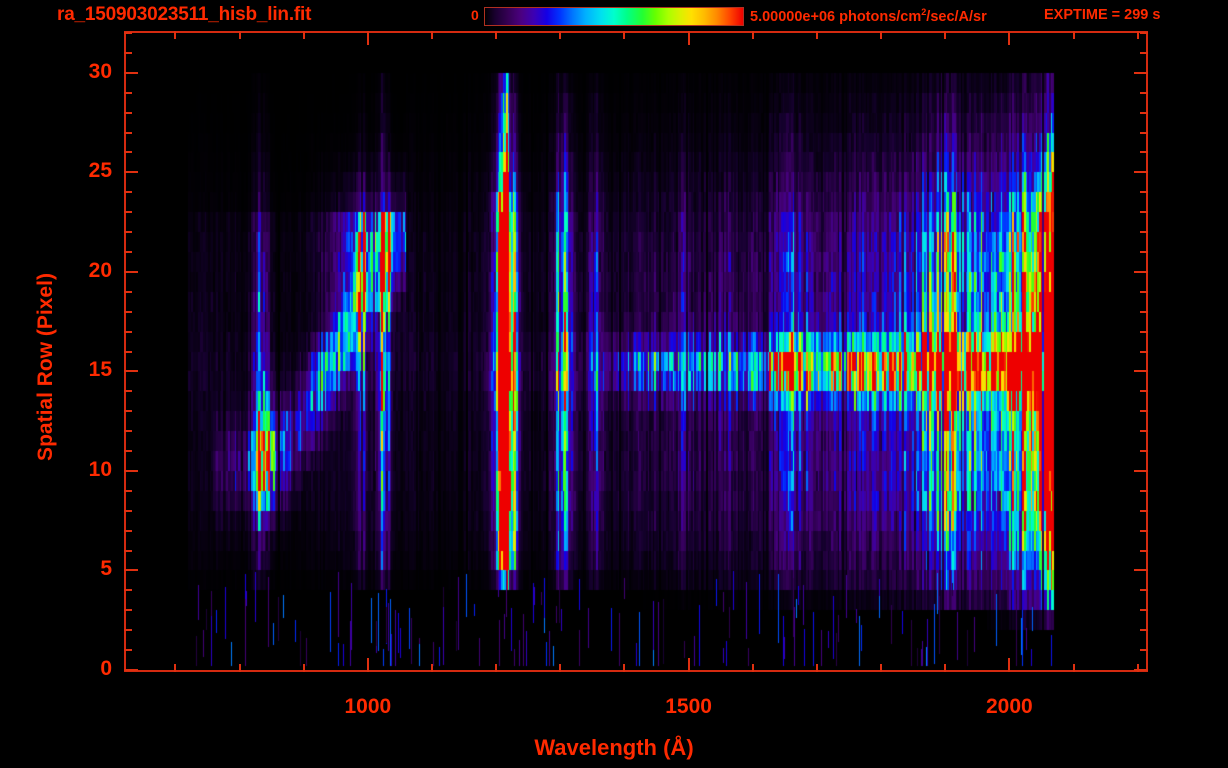 The width and height of the screenshot is (1228, 768). What do you see at coordinates (924, 12) in the screenshot?
I see `colorbar-max-exponent: 2` at bounding box center [924, 12].